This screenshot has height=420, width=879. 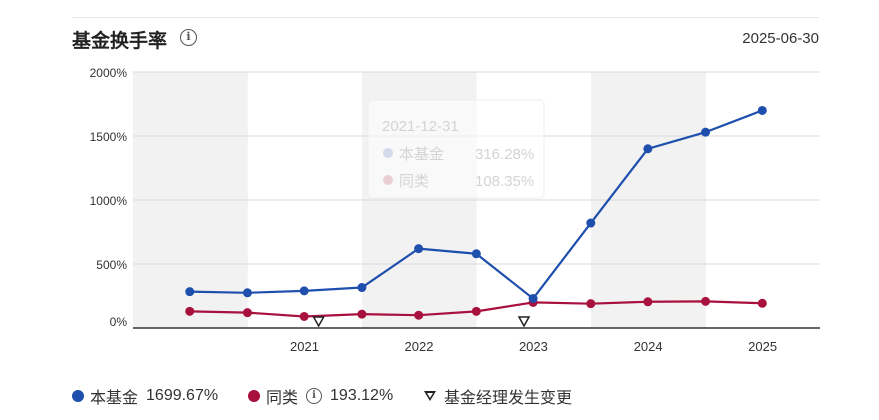 I want to click on tooltip-fund-dot, so click(x=388, y=153).